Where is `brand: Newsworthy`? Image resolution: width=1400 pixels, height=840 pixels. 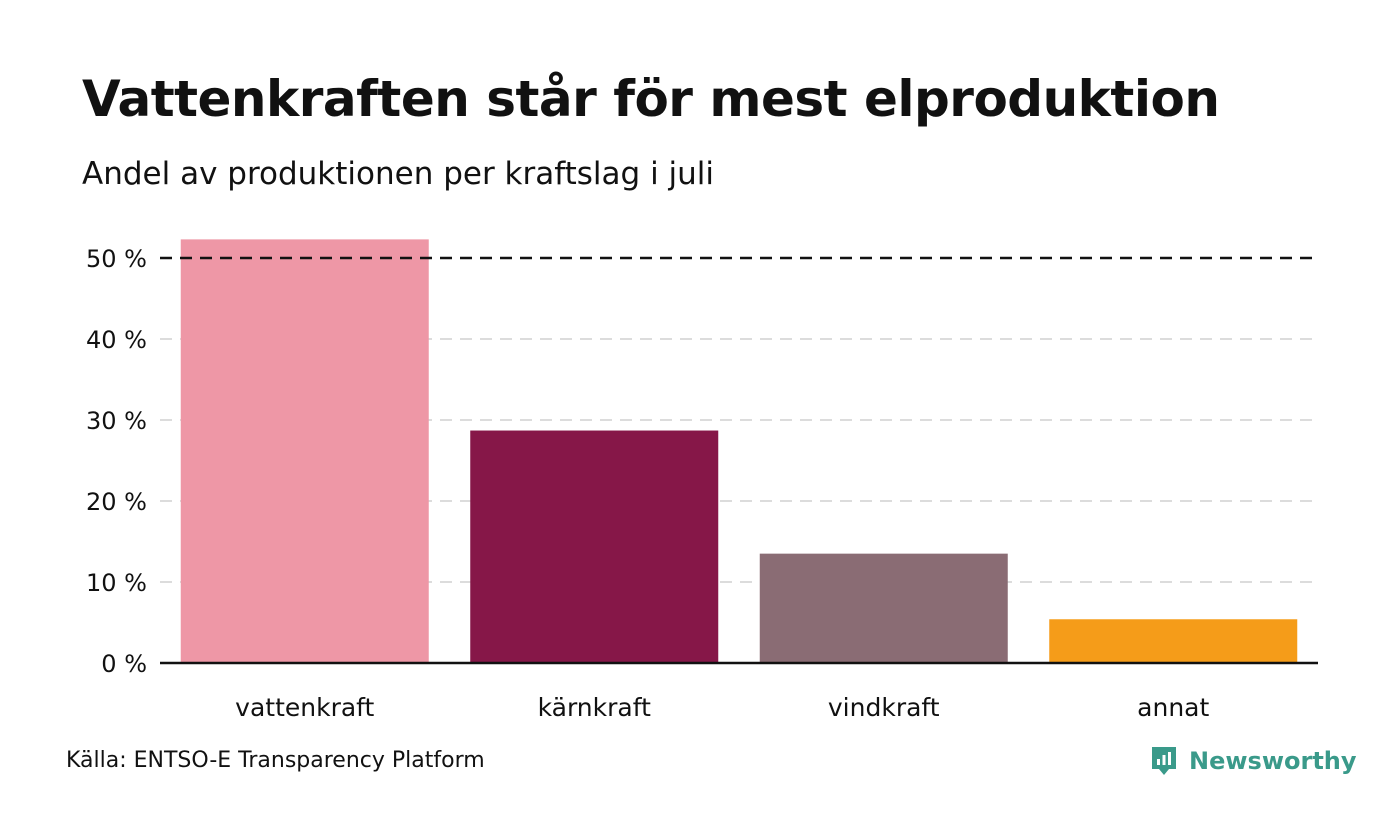
brand: Newsworthy is located at coordinates (1253, 761).